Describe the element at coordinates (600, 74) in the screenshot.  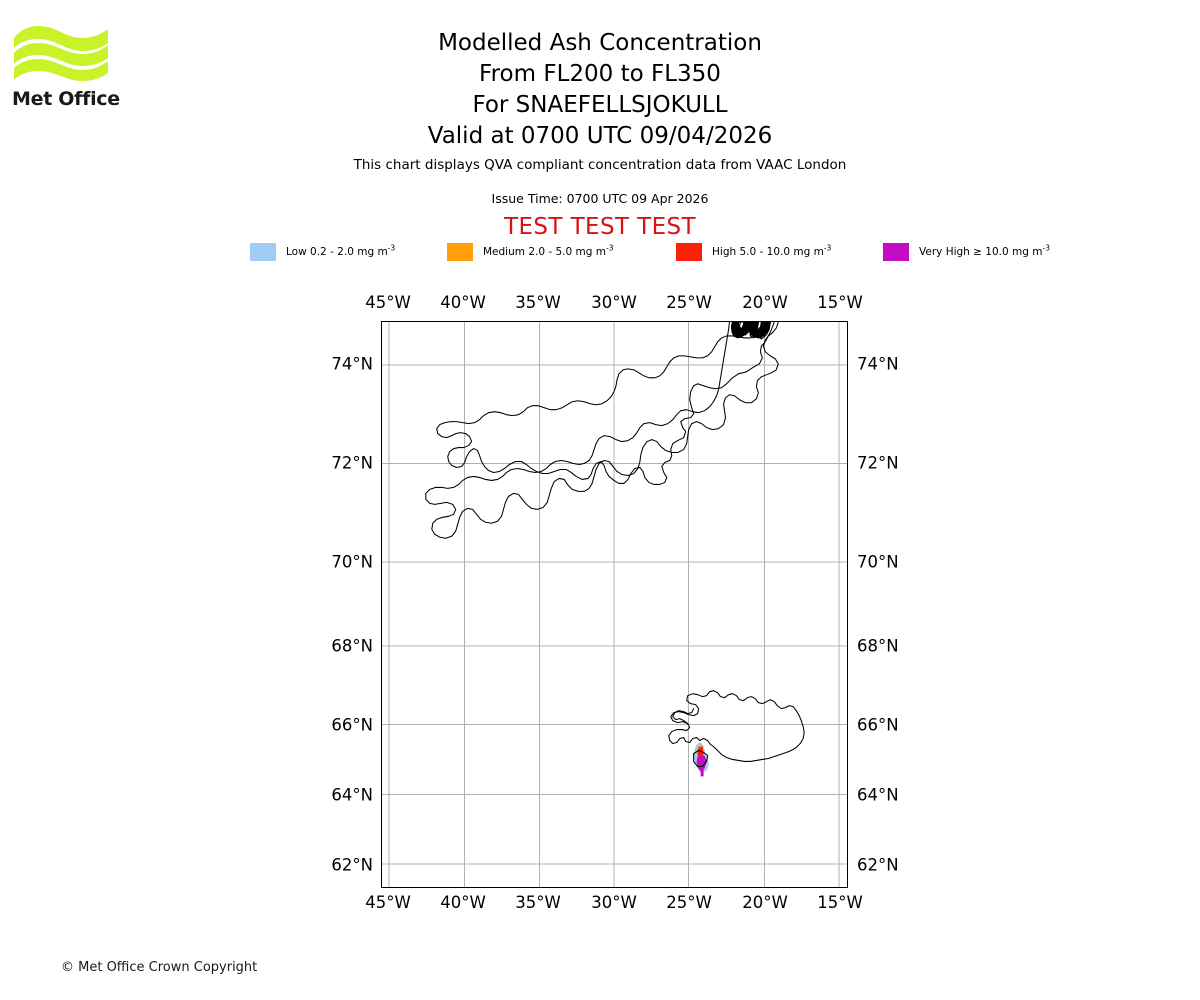
I see `title-line-flight-levels: From FL200 to FL350` at that location.